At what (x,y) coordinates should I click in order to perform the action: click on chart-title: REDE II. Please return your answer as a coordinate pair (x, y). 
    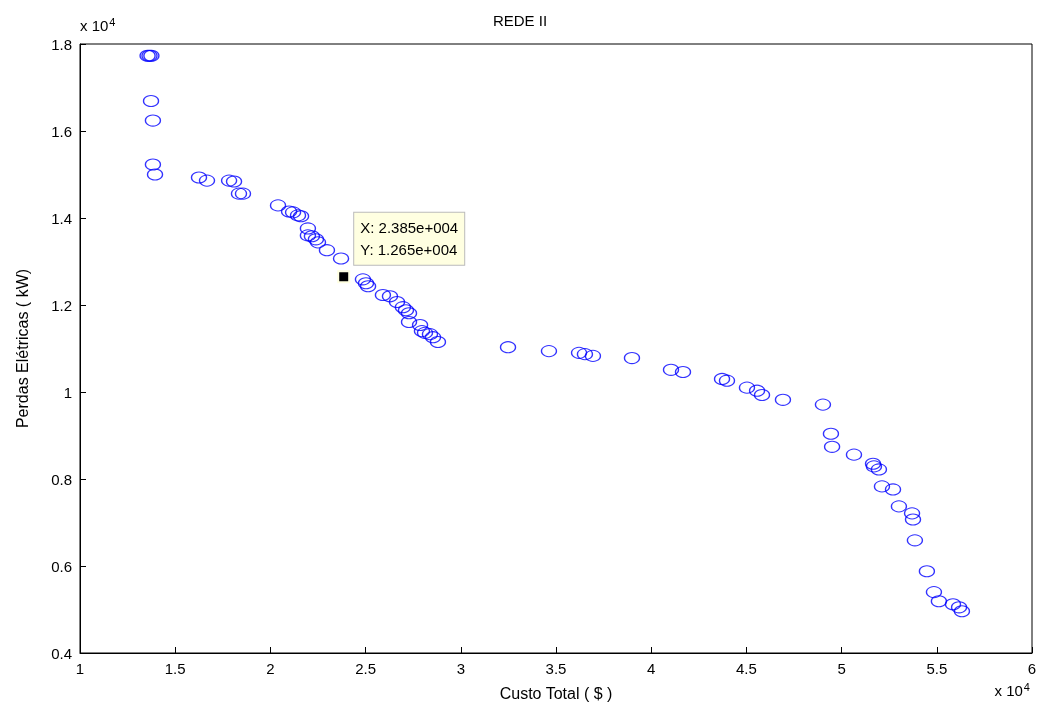
    Looking at the image, I should click on (520, 20).